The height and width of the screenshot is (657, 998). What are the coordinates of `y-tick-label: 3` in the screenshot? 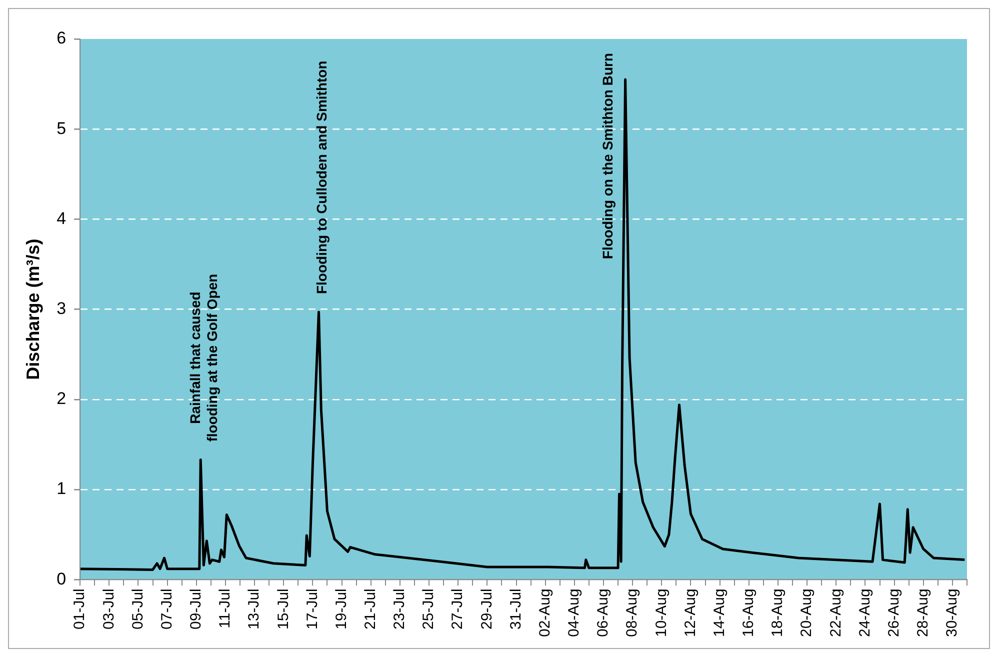 It's located at (61, 308).